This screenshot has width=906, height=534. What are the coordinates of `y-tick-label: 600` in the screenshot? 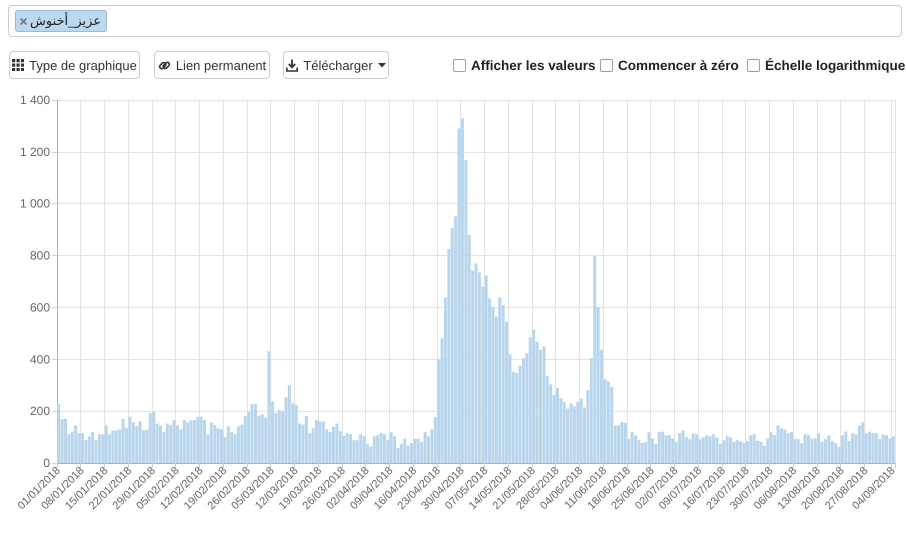 It's located at (40, 307).